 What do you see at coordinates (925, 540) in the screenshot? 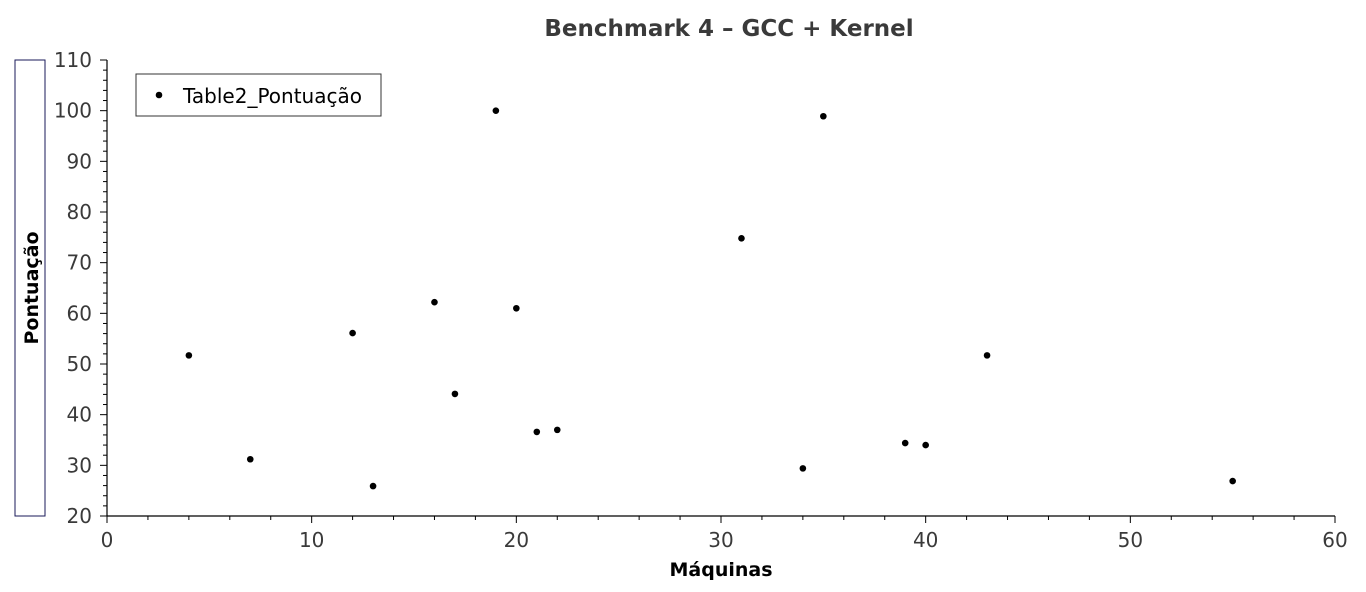
I see `x-tick-label: 40` at bounding box center [925, 540].